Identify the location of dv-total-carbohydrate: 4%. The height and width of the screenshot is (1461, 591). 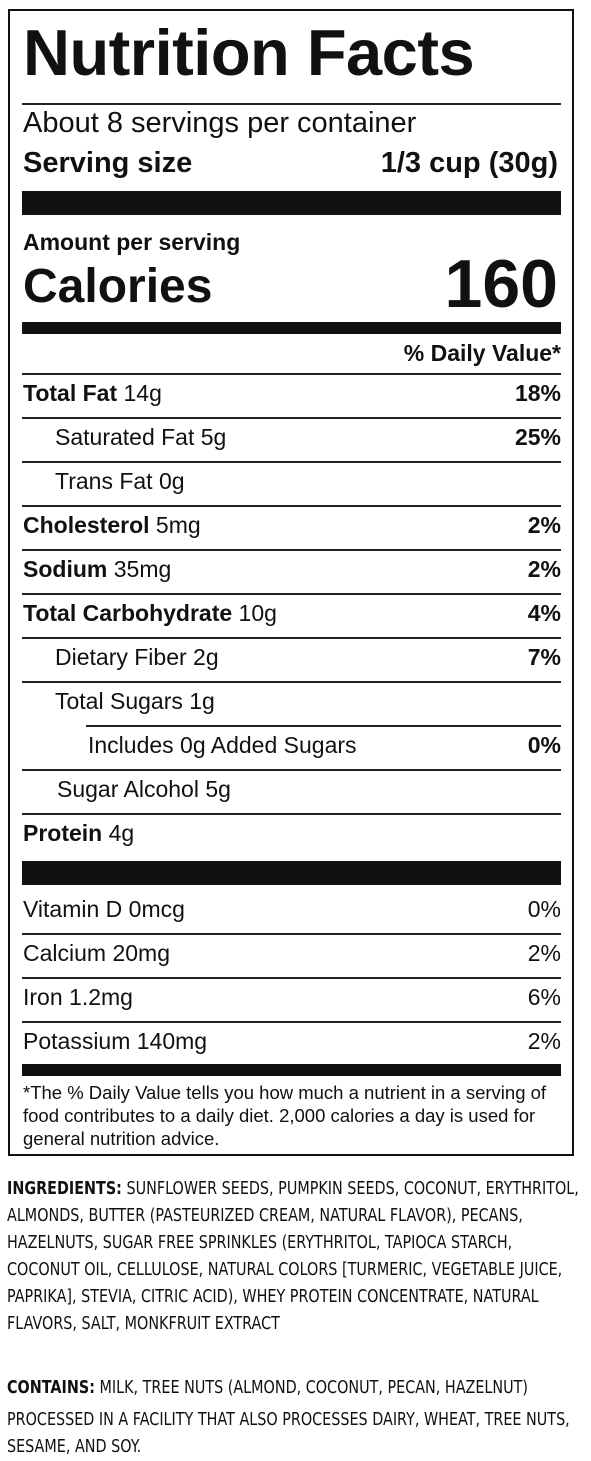
(544, 613).